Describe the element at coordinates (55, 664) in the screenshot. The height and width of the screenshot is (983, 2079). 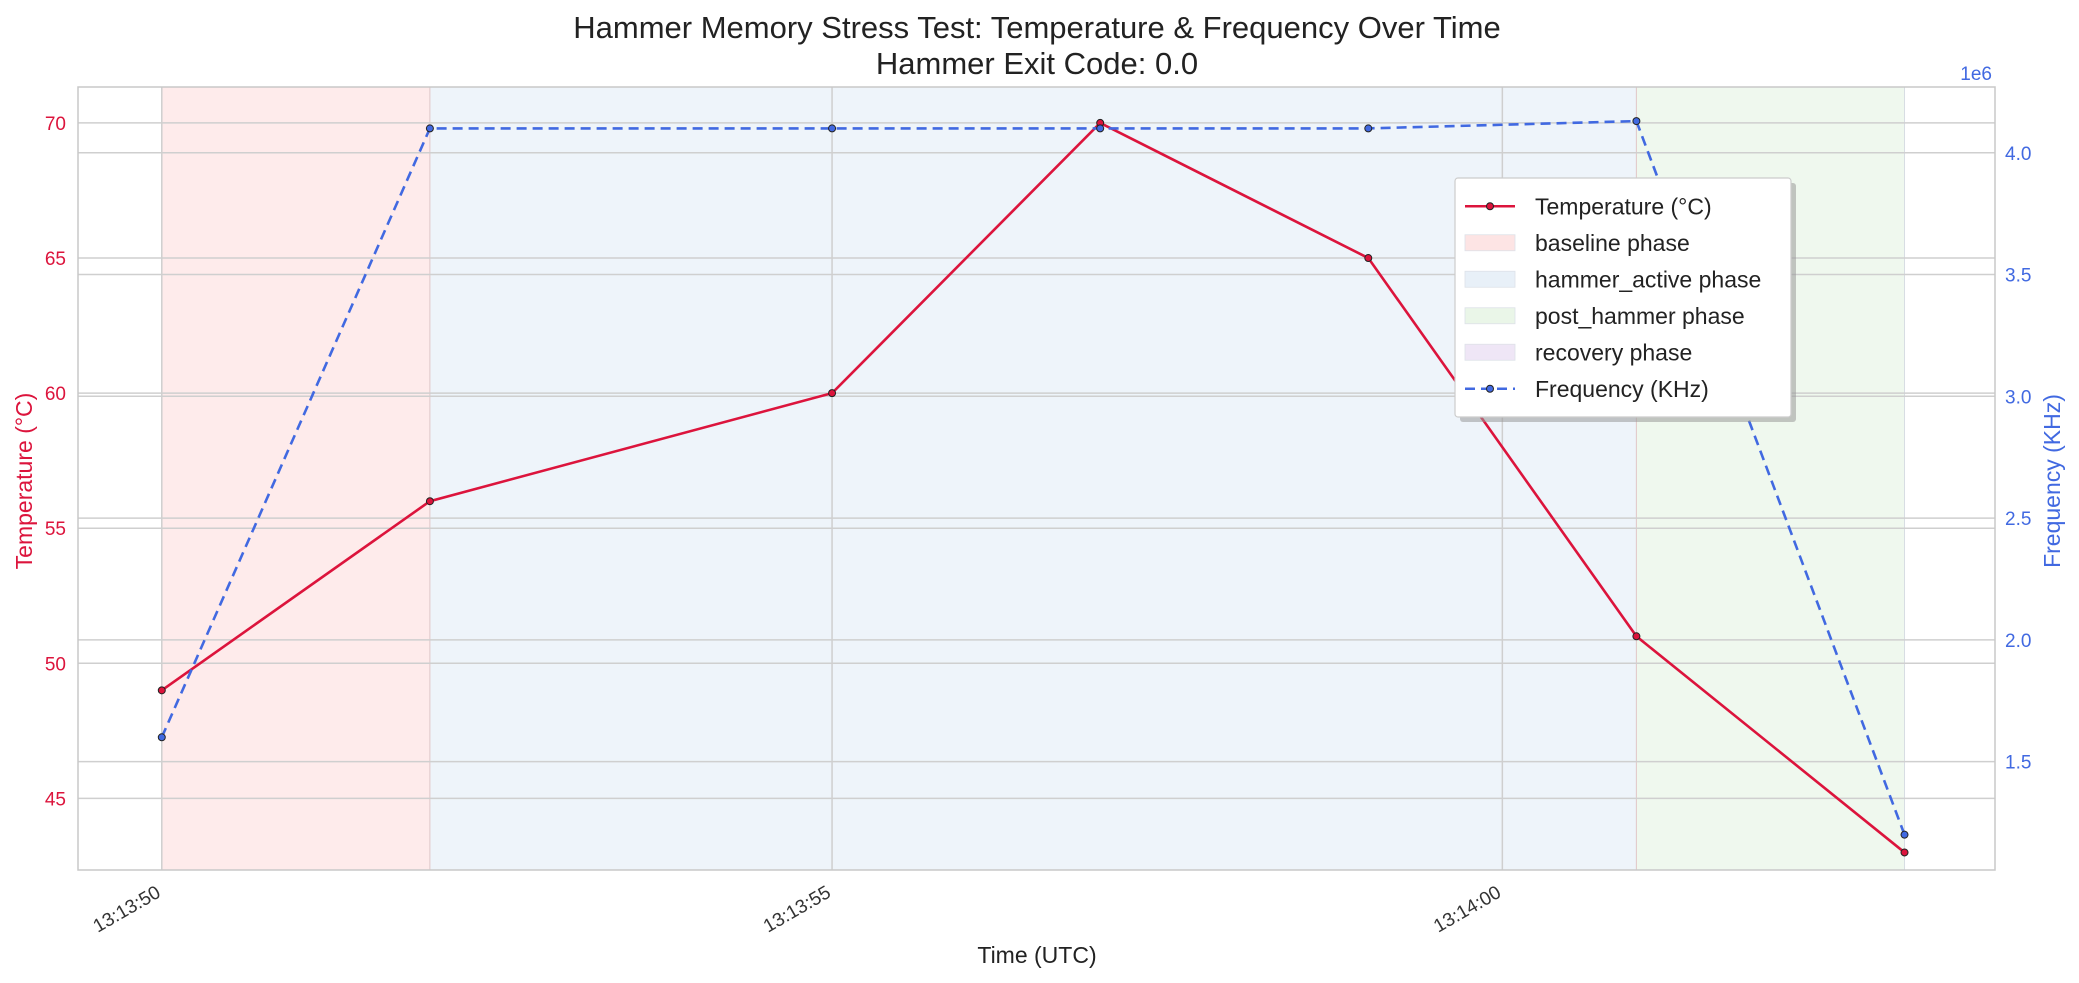
I see `y-left-tick-label: 50` at that location.